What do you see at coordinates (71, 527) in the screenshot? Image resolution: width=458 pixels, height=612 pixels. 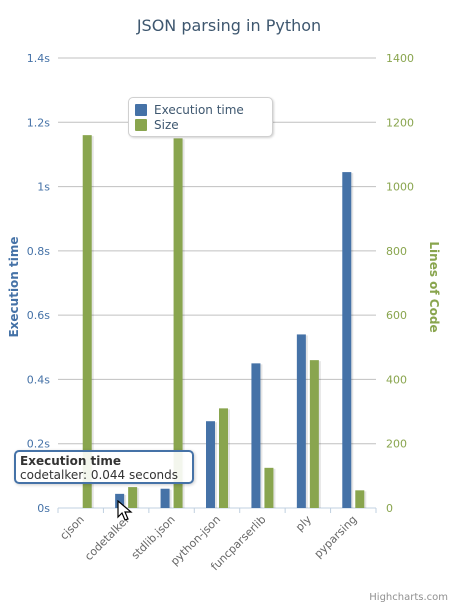 I see `x-axis-category-label: cjson` at bounding box center [71, 527].